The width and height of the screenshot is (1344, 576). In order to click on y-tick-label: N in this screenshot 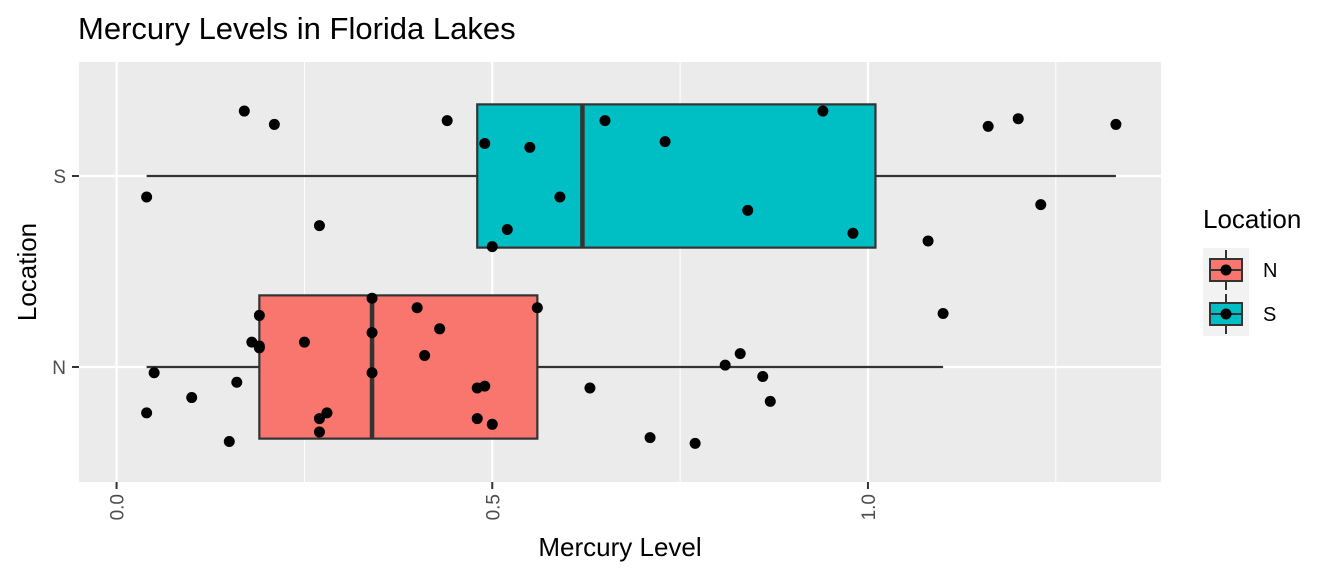, I will do `click(59, 368)`.